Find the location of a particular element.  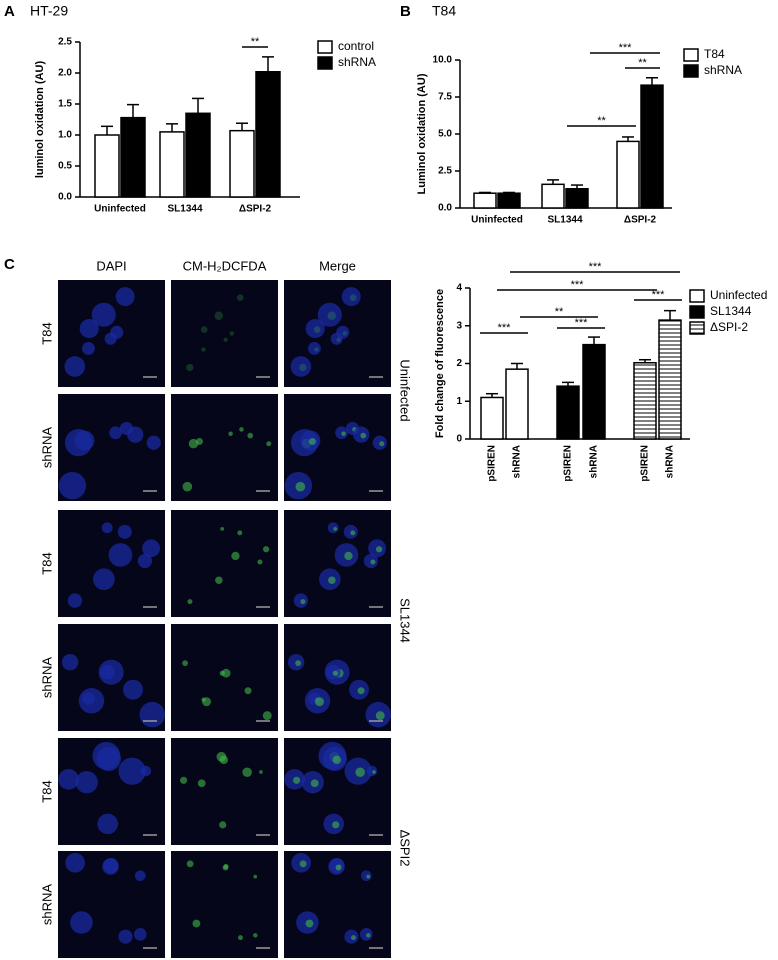

legend-label: control is located at coordinates (356, 46).